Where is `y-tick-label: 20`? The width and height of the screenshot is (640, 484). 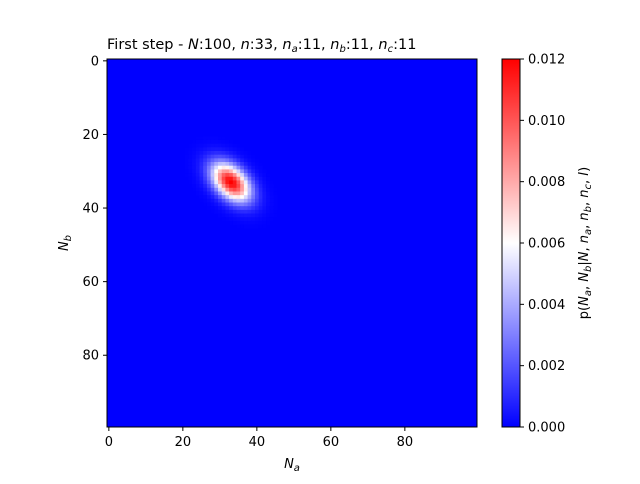 y-tick-label: 20 is located at coordinates (90, 135).